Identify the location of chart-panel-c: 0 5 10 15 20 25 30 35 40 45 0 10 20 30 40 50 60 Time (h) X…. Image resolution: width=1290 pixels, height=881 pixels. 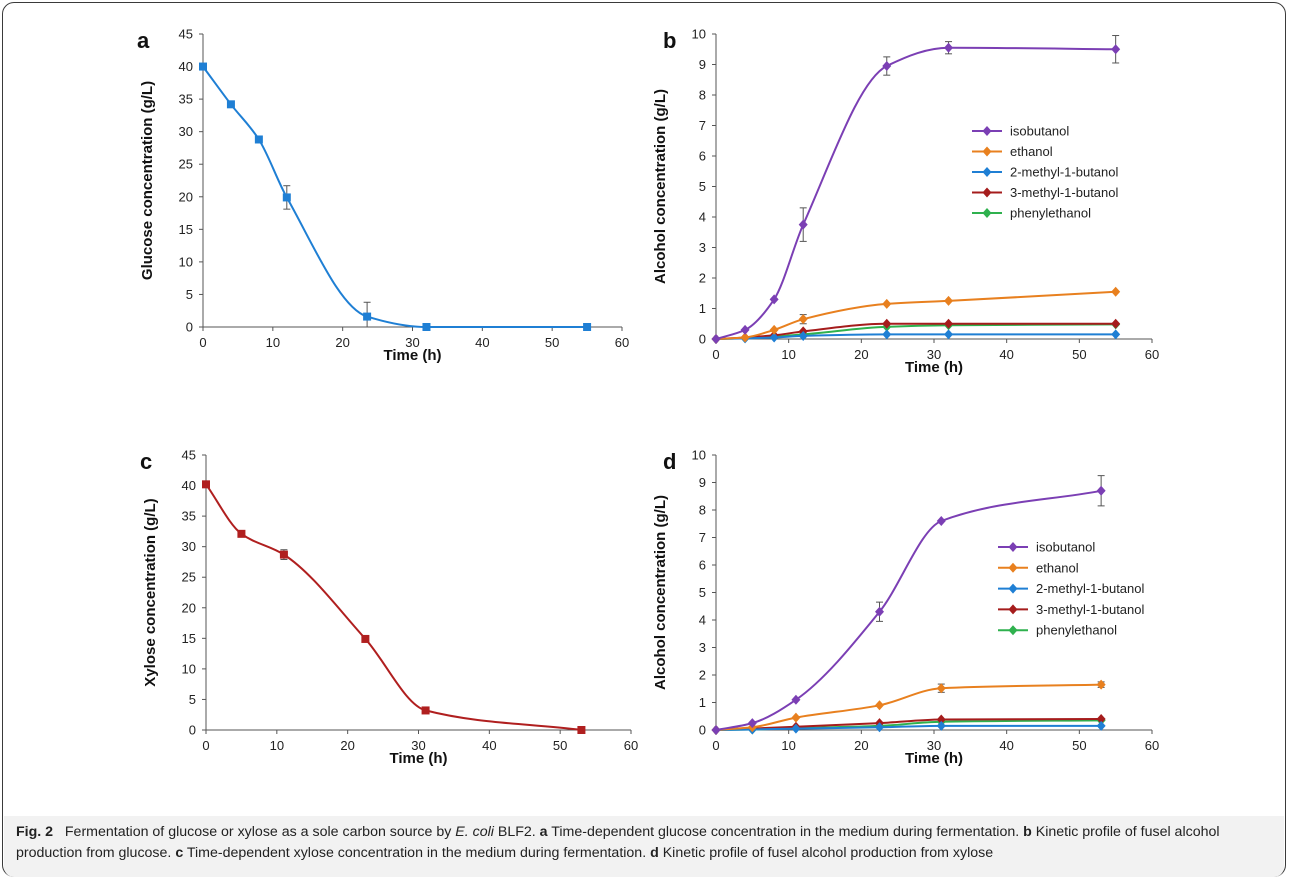
(389, 608).